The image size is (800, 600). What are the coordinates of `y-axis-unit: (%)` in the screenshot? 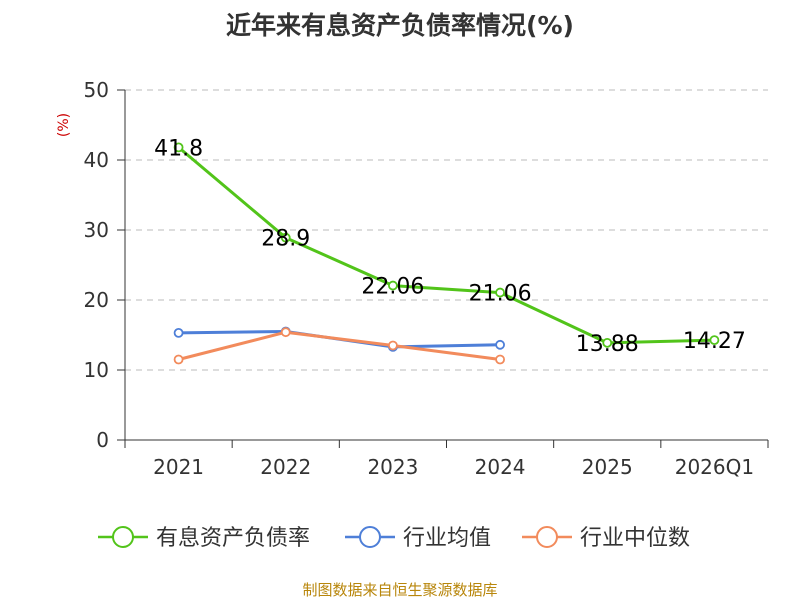 It's located at (64, 125).